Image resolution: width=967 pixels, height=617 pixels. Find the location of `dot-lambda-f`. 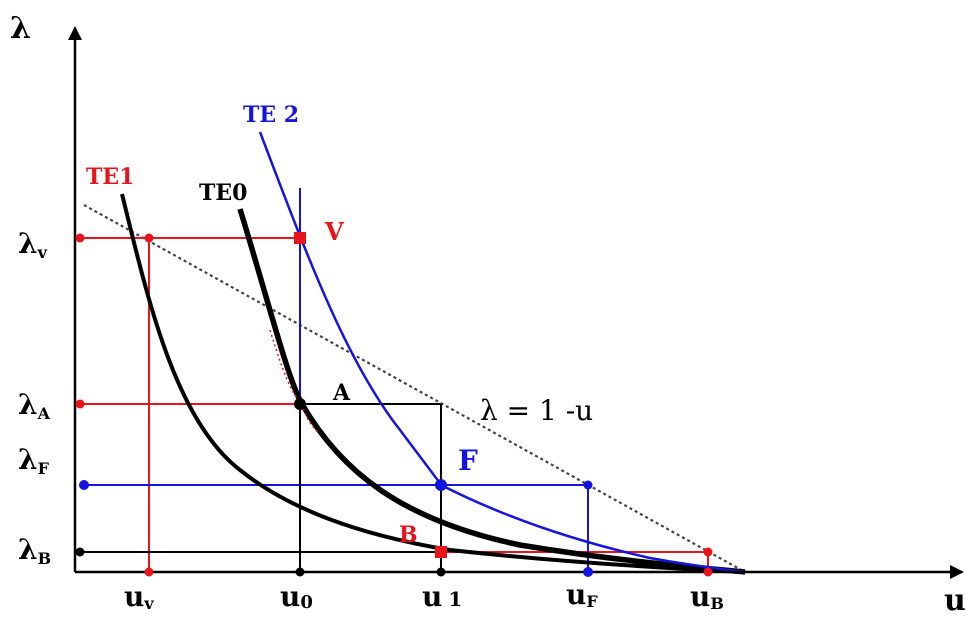

dot-lambda-f is located at coordinates (84, 485).